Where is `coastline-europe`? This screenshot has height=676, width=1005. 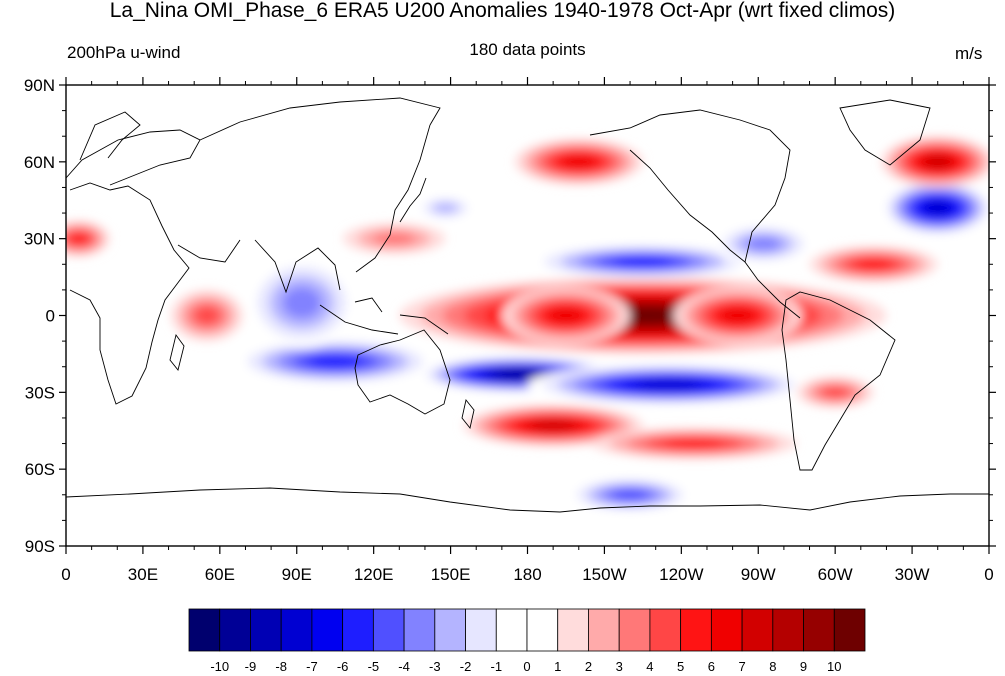 coastline-europe is located at coordinates (133, 157).